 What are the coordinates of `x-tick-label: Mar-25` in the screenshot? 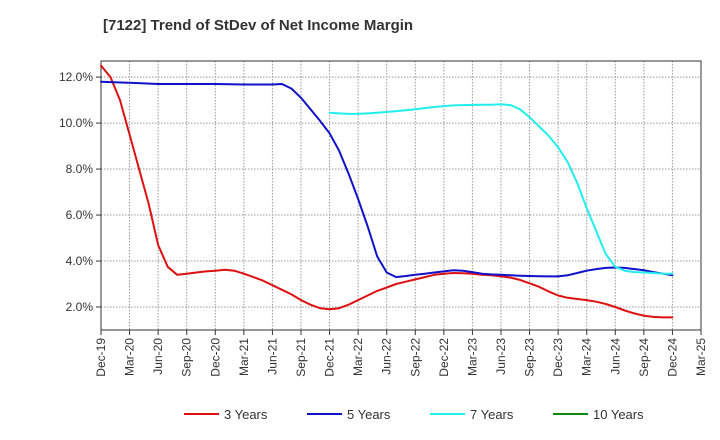 It's located at (701, 357).